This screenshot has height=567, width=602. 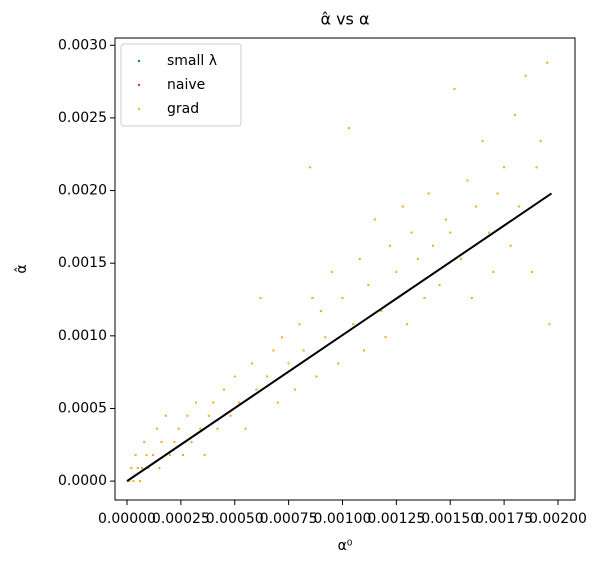 What do you see at coordinates (183, 109) in the screenshot?
I see `legend-label: grad` at bounding box center [183, 109].